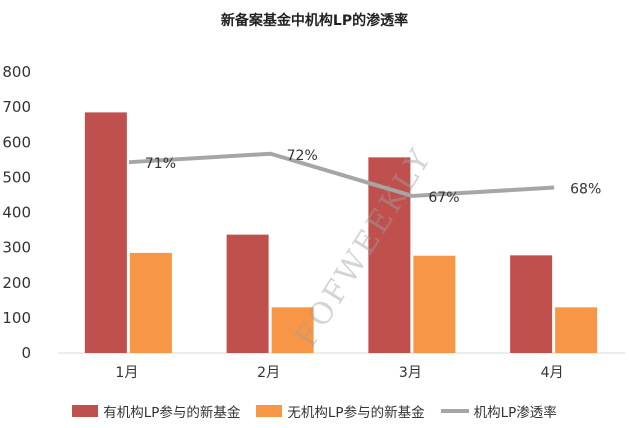 This screenshot has width=629, height=428. Describe the element at coordinates (356, 413) in the screenshot. I see `legend-label-series-2: 无机构LP参与的新基金` at that location.